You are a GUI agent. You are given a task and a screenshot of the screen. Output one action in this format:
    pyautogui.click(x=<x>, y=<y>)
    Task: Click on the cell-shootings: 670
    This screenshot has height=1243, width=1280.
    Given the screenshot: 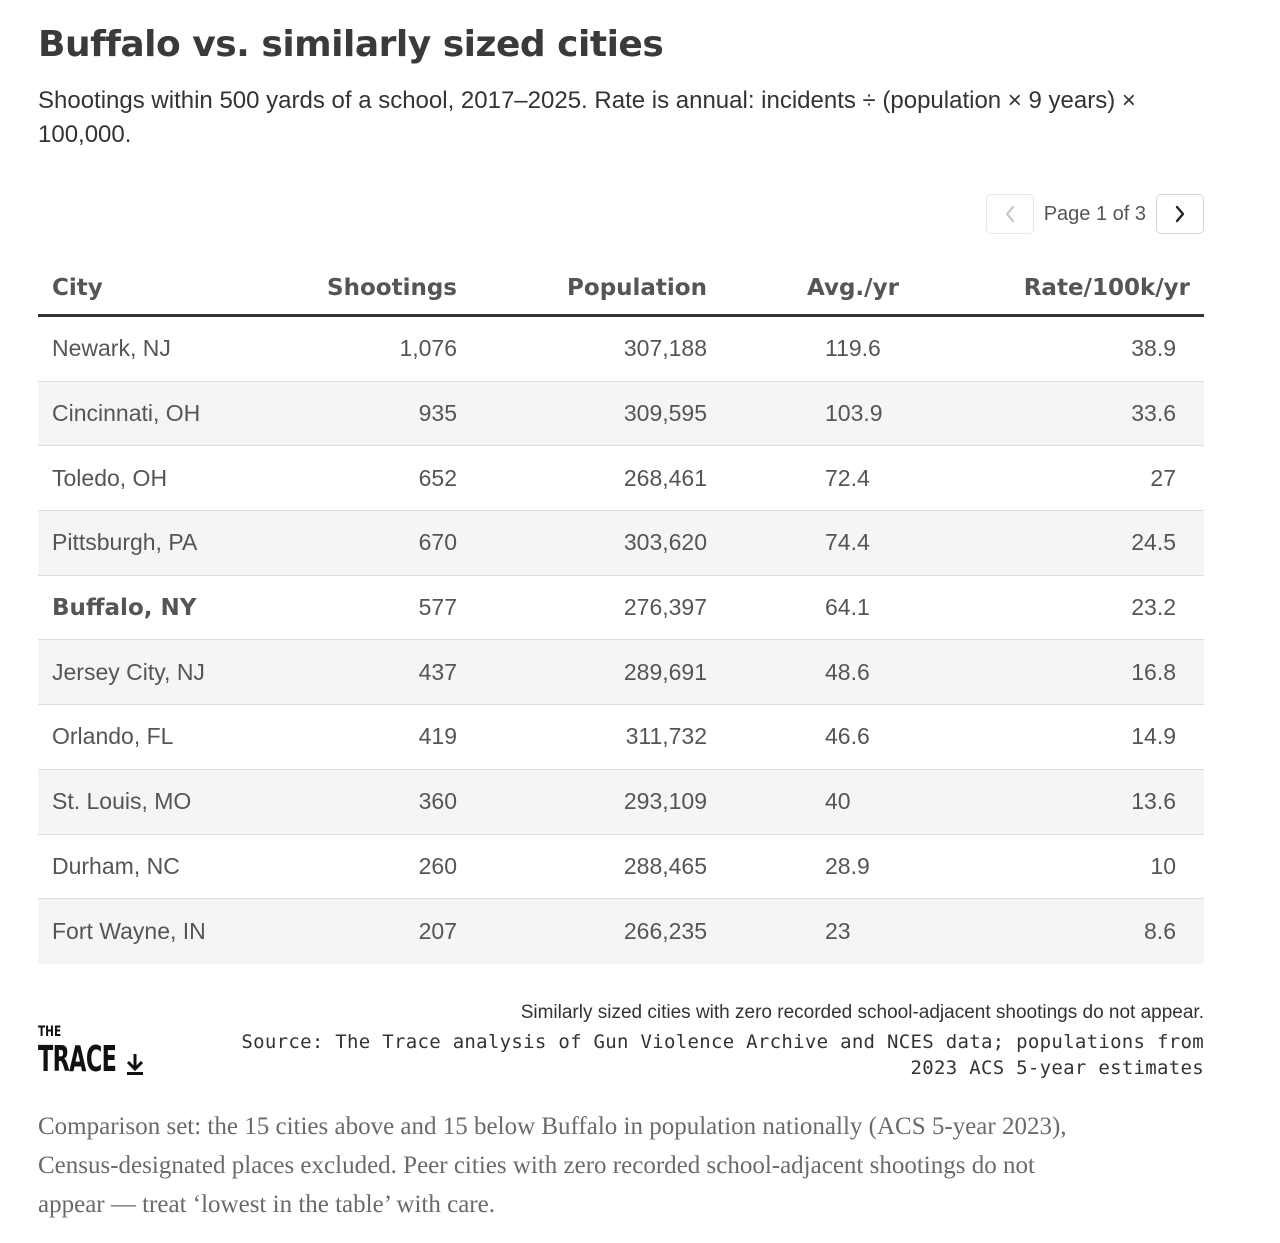 What is the action you would take?
    pyautogui.click(x=437, y=542)
    